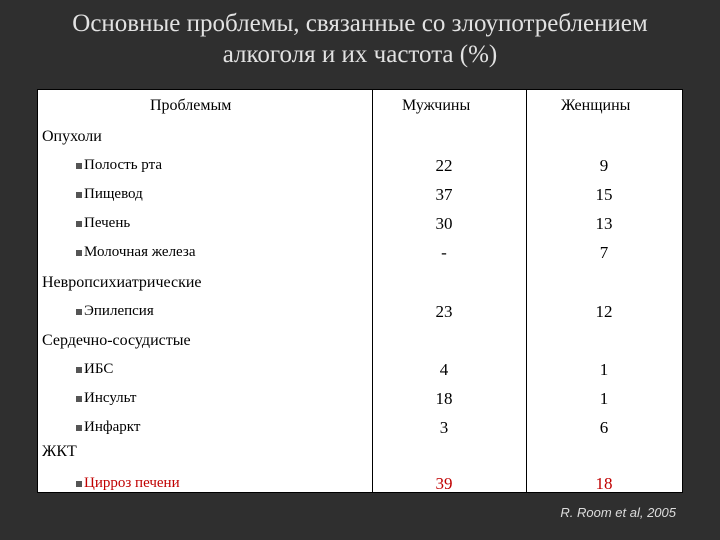 This screenshot has width=720, height=540. Describe the element at coordinates (604, 252) in the screenshot. I see `row-women-value: 7` at that location.